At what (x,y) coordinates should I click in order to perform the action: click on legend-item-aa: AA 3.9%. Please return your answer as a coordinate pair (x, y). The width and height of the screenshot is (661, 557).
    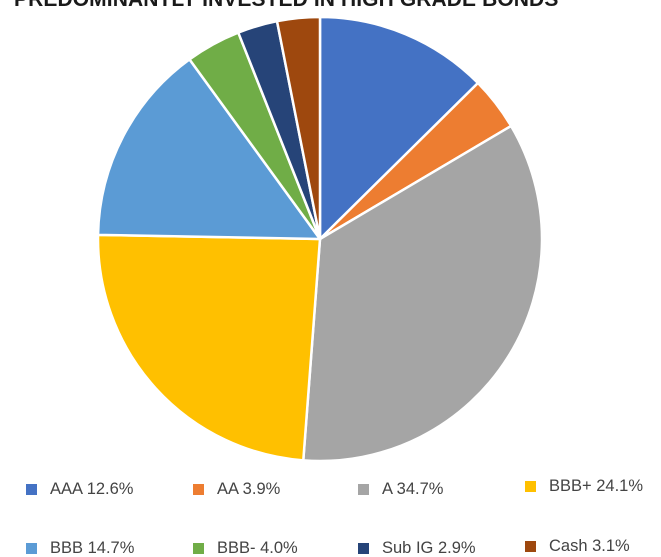
    Looking at the image, I should click on (236, 489).